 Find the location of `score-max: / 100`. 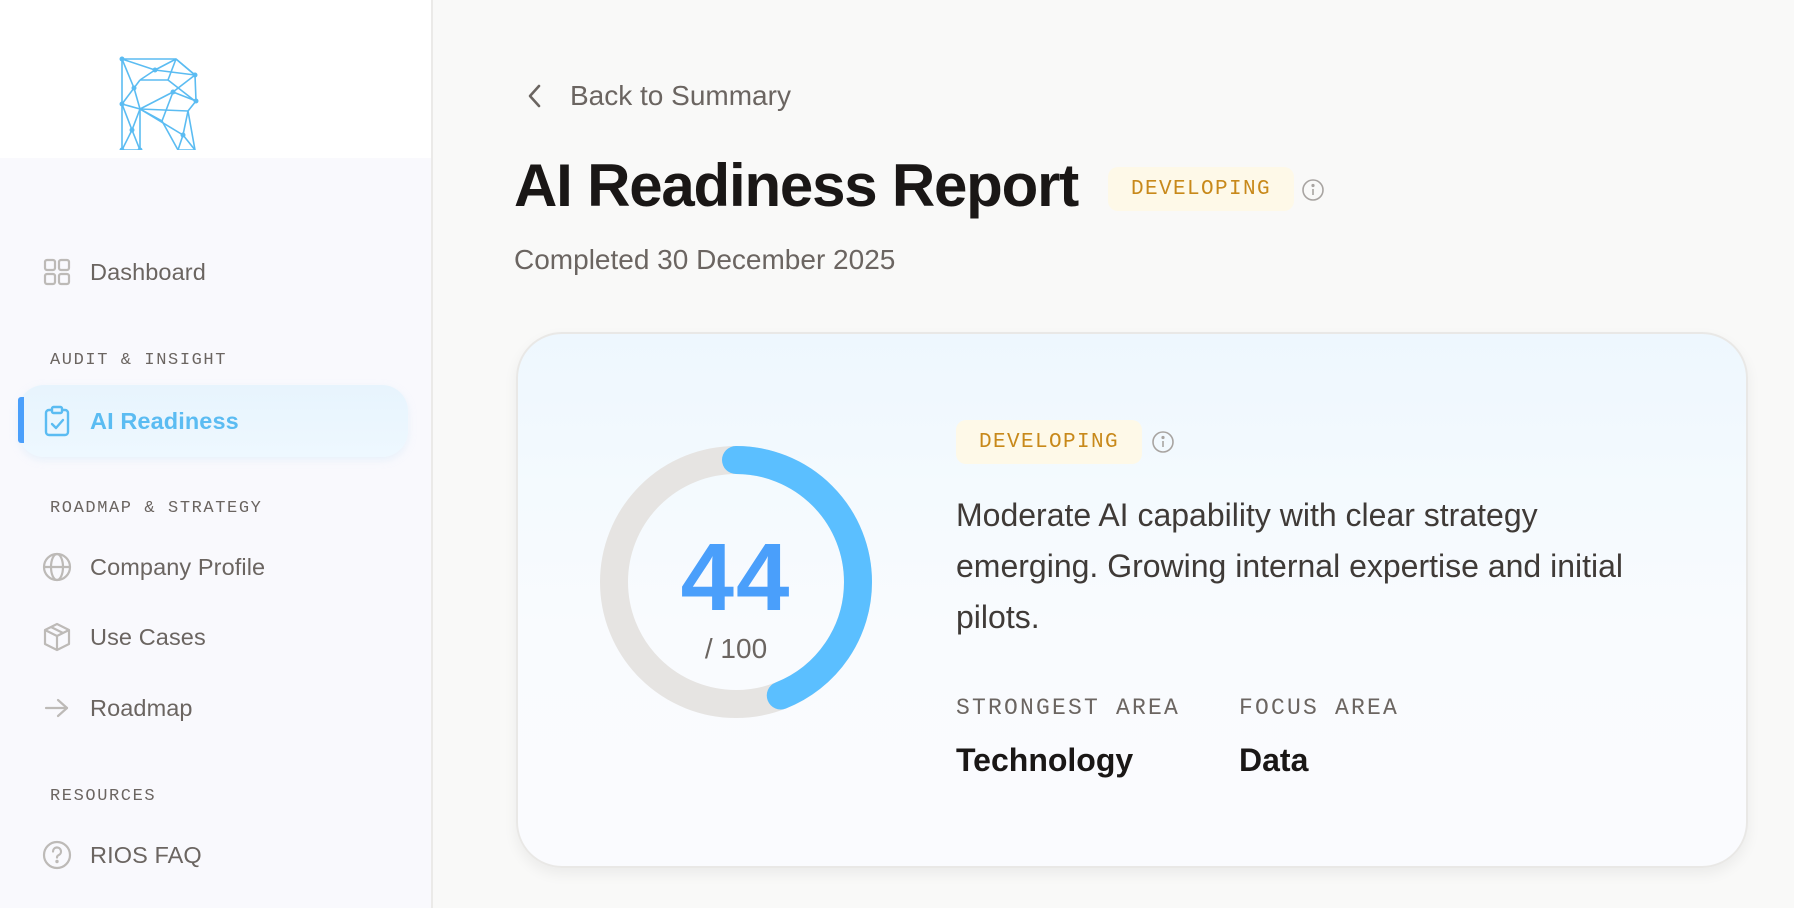

score-max: / 100 is located at coordinates (736, 648).